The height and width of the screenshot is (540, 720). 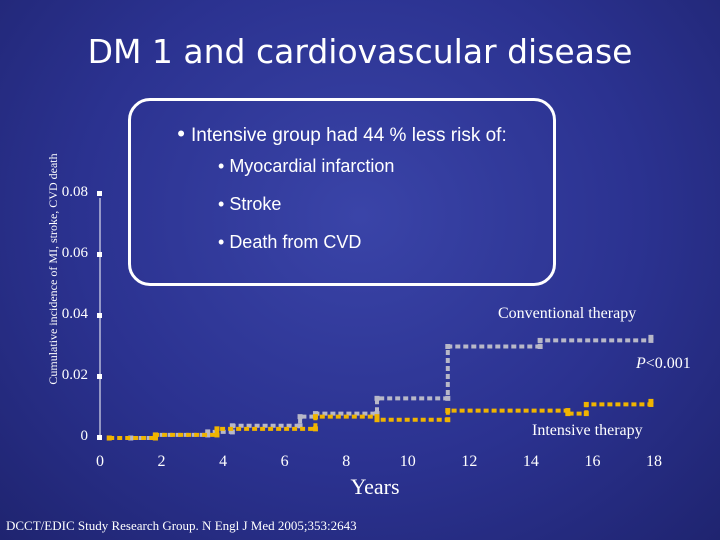 What do you see at coordinates (375, 486) in the screenshot?
I see `x-axis-title: Years` at bounding box center [375, 486].